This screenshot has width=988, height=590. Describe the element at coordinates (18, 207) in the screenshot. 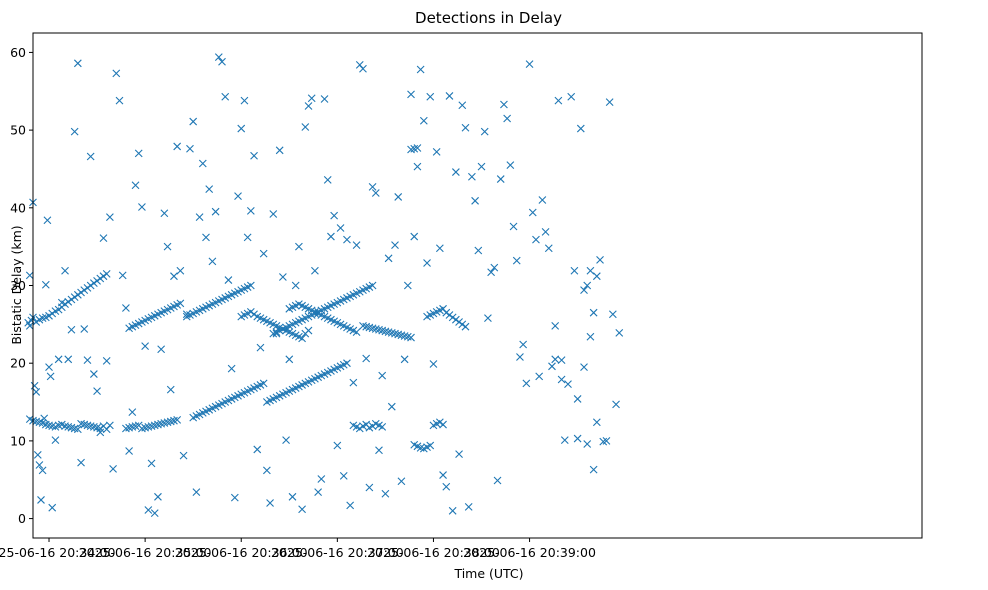

I see `y-tick-label: 40` at that location.